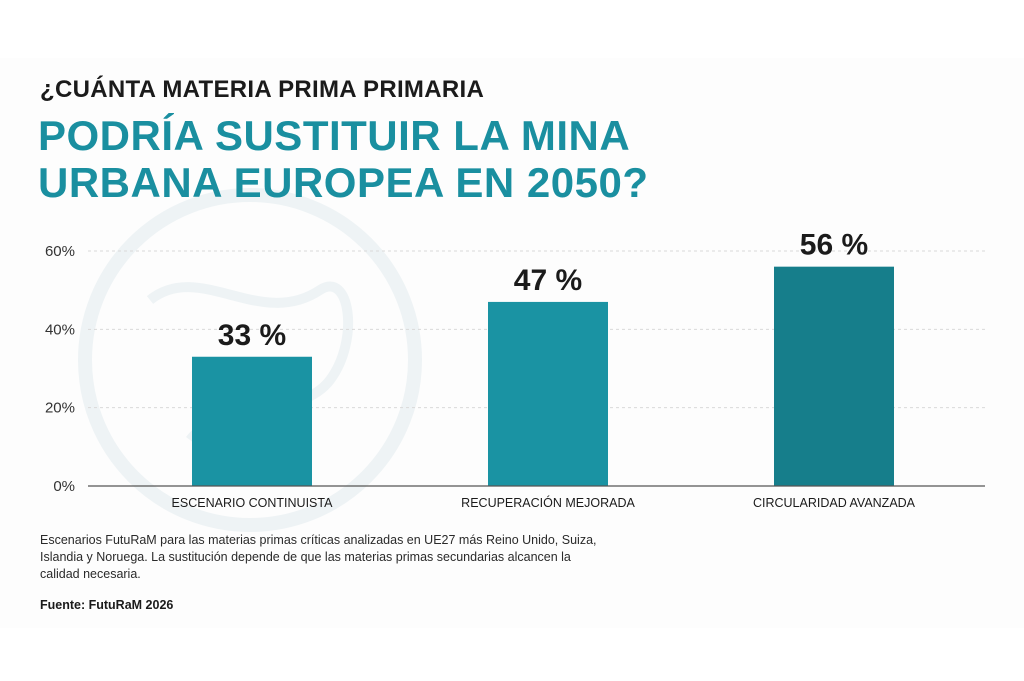  I want to click on chart-source: Fuente: FutuRaM 2026, so click(107, 605).